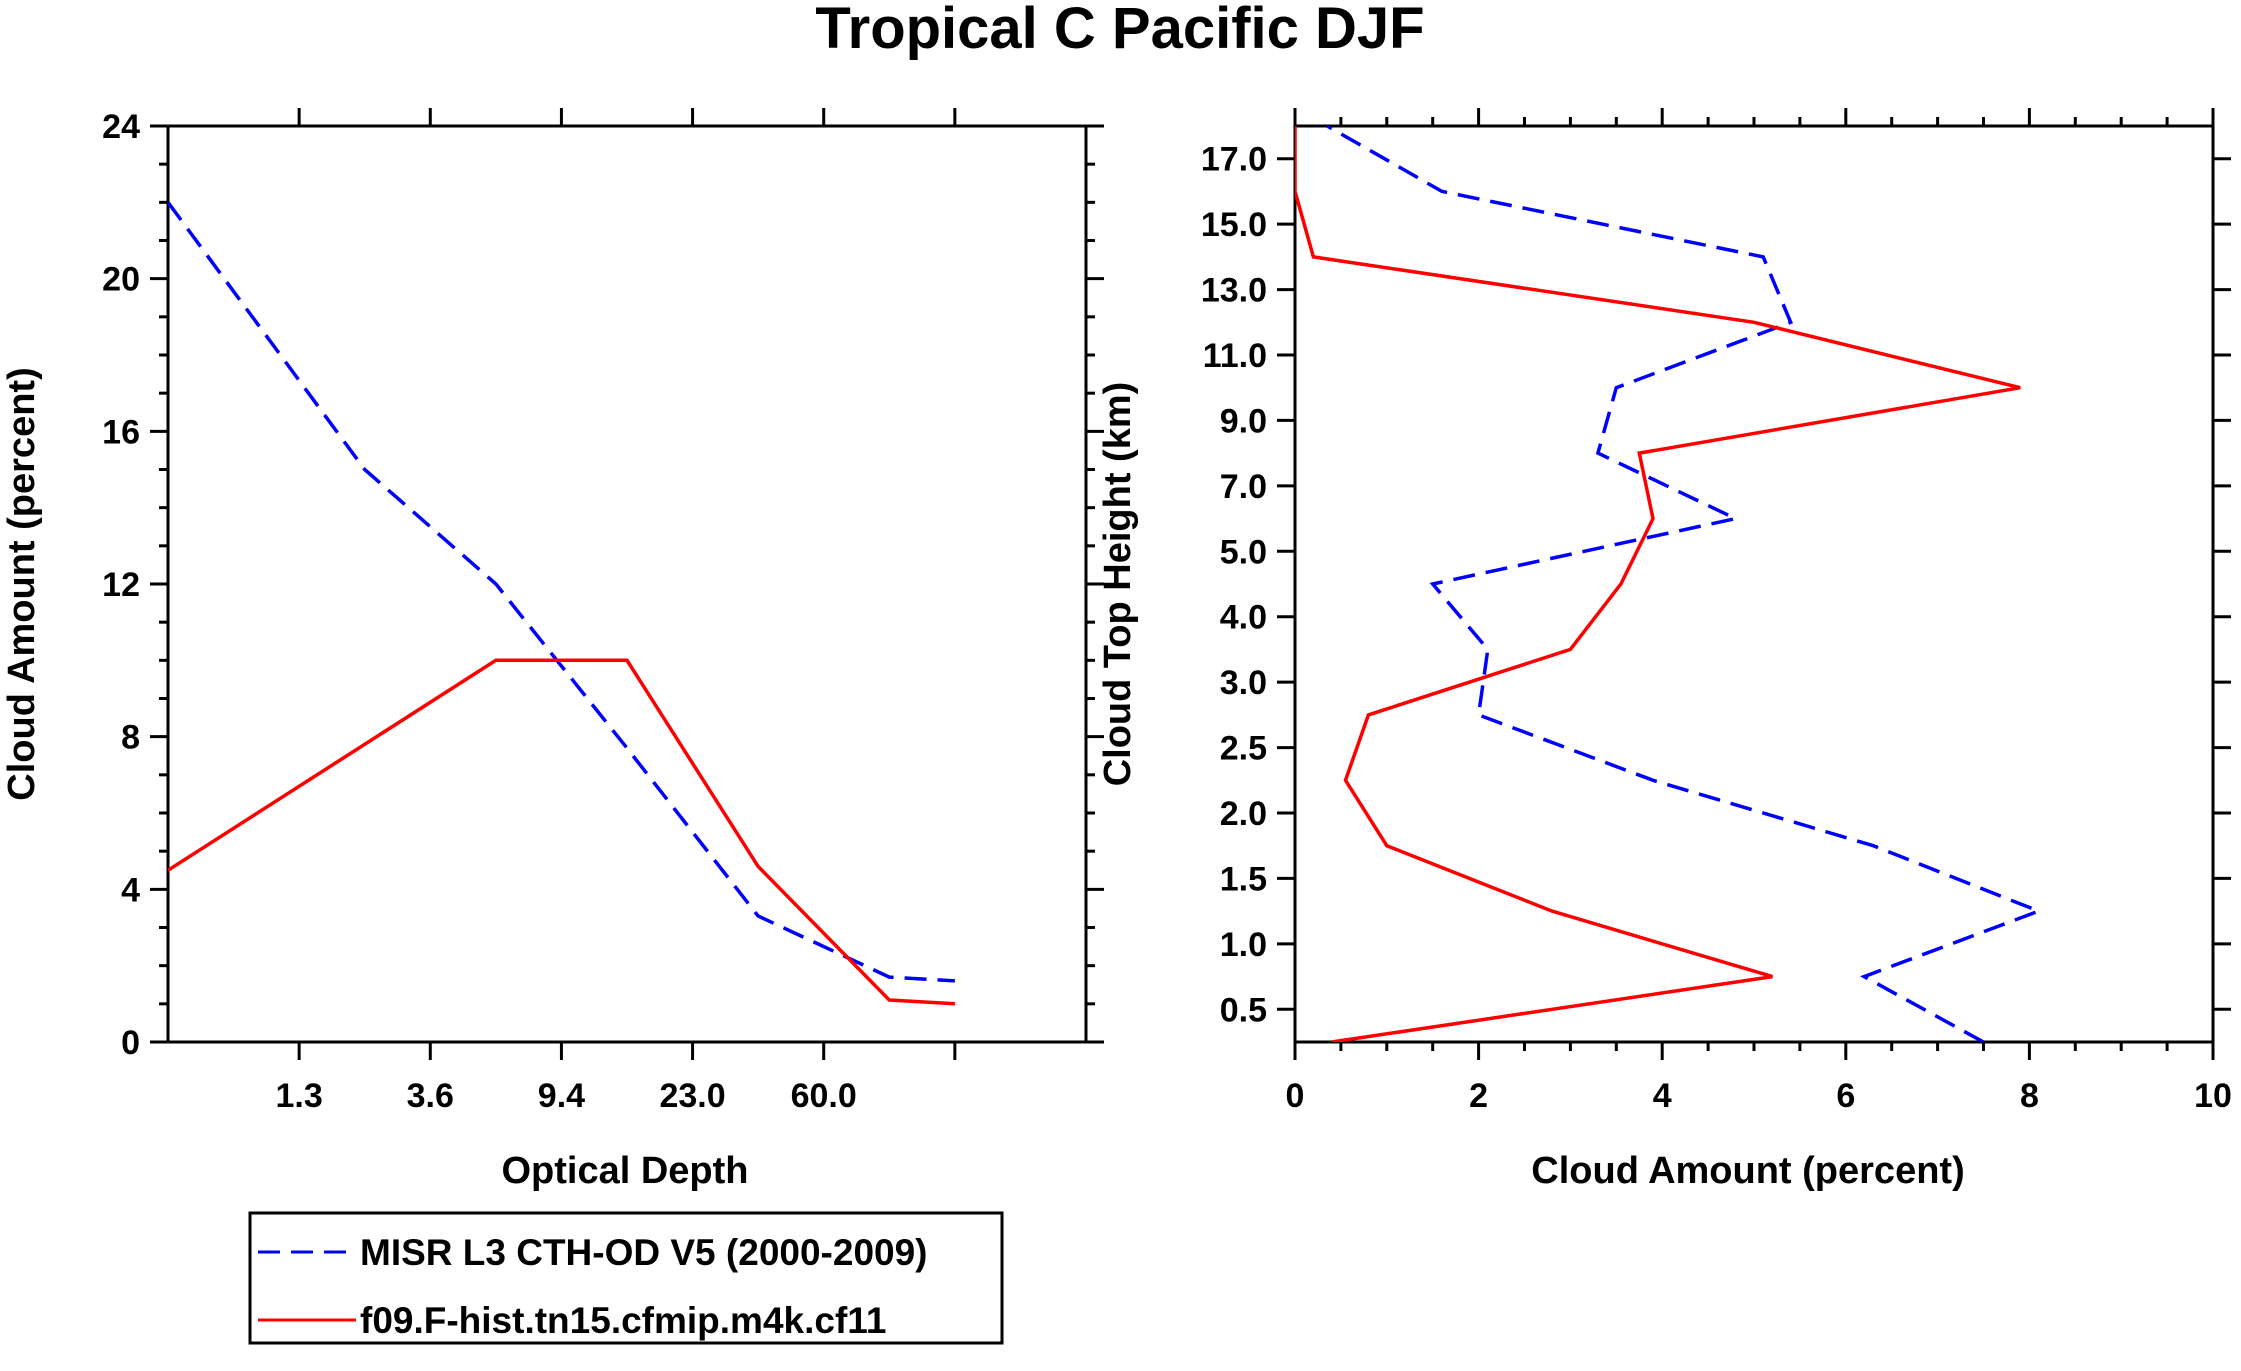 The height and width of the screenshot is (1371, 2241). Describe the element at coordinates (624, 1171) in the screenshot. I see `left-x-axis-label: Optical Depth` at that location.